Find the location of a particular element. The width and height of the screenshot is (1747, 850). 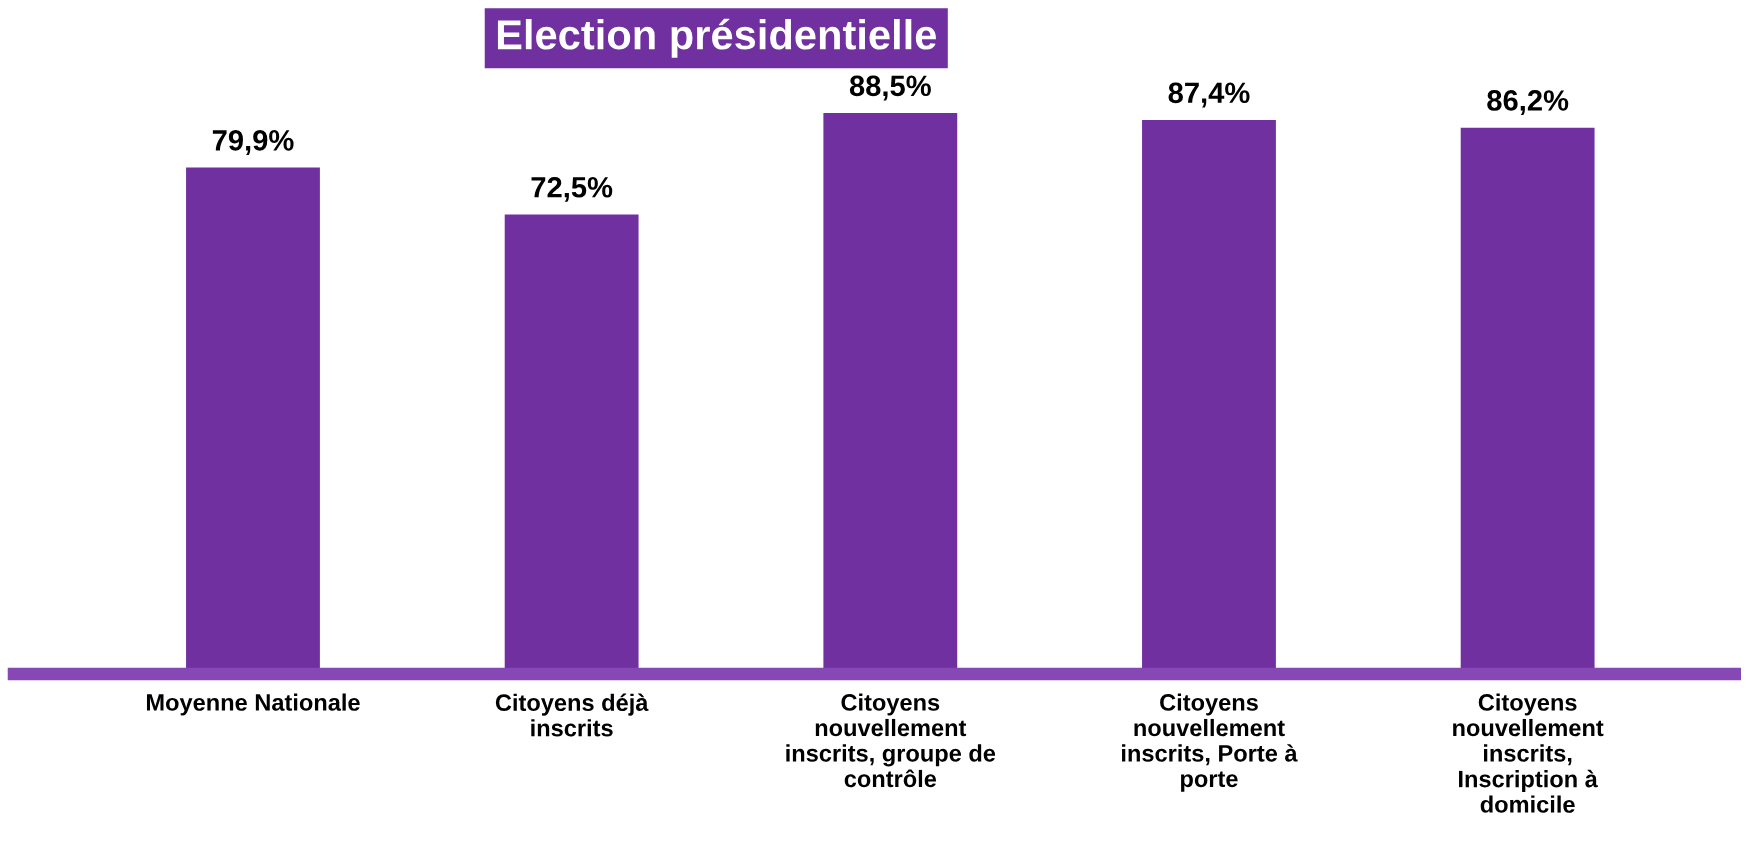

data-label: 87,4% is located at coordinates (1209, 95).